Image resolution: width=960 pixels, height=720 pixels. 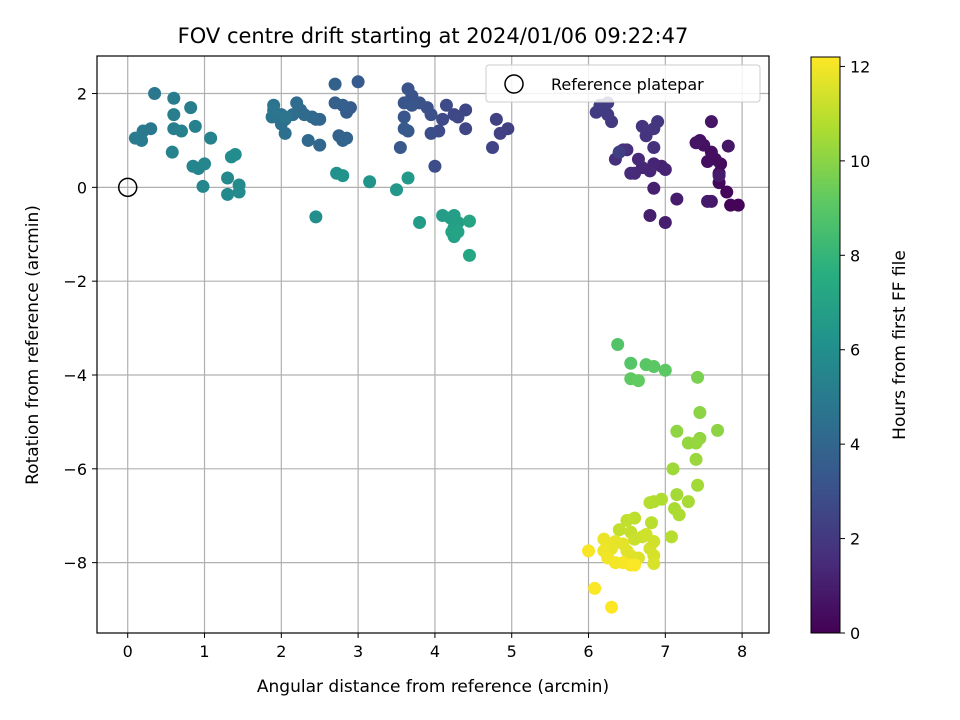 What do you see at coordinates (204, 651) in the screenshot?
I see `x-tick-label: 1` at bounding box center [204, 651].